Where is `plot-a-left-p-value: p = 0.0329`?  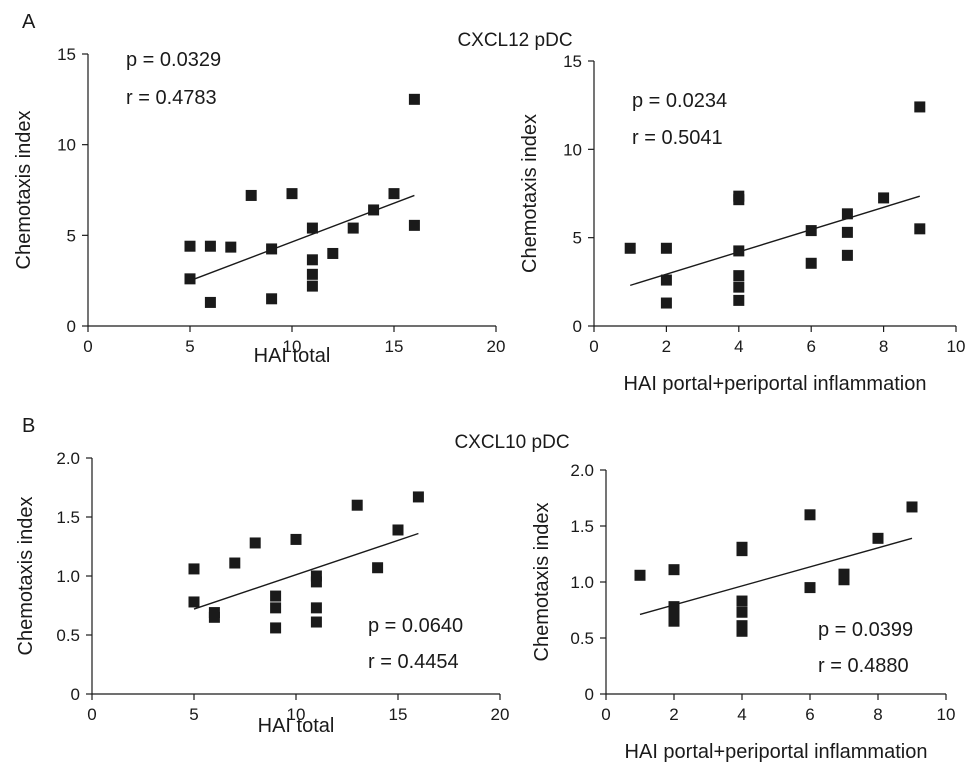
plot-a-left-p-value: p = 0.0329 is located at coordinates (173, 60).